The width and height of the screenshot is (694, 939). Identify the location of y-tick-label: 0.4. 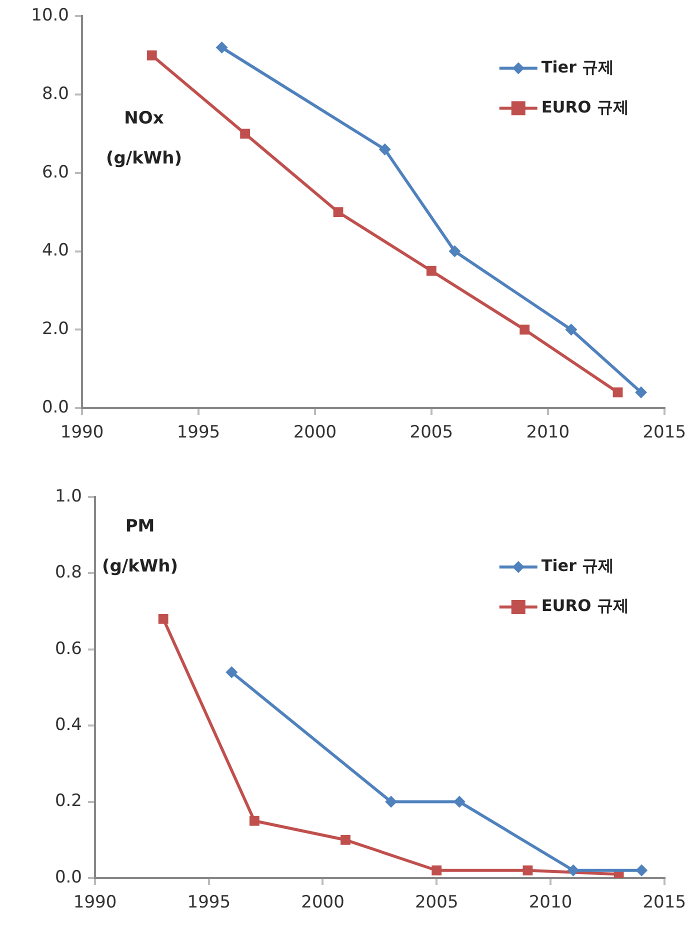
(68, 725).